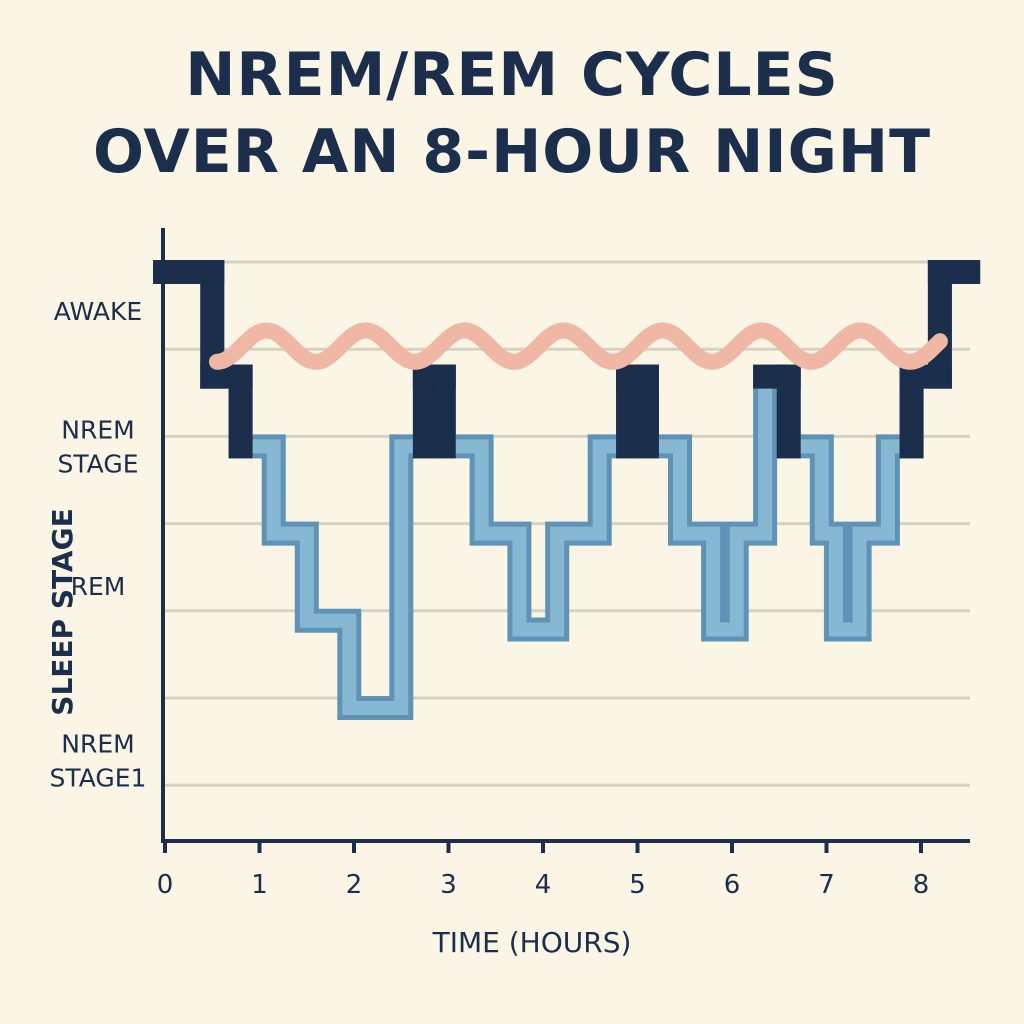 The image size is (1024, 1024). I want to click on x-tick-label: 1, so click(259, 885).